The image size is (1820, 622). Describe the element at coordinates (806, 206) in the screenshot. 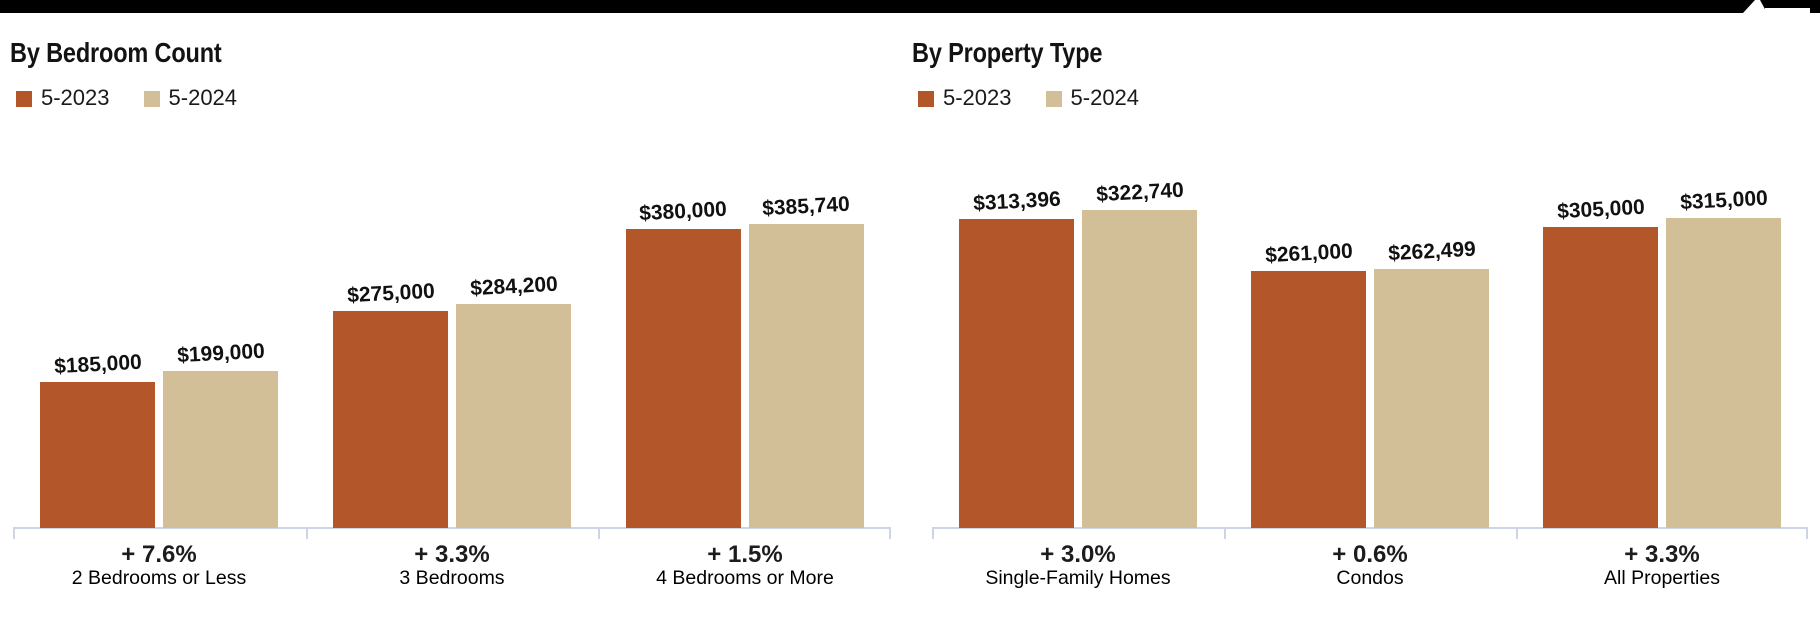

I see `bar-value-label: $385,740` at that location.